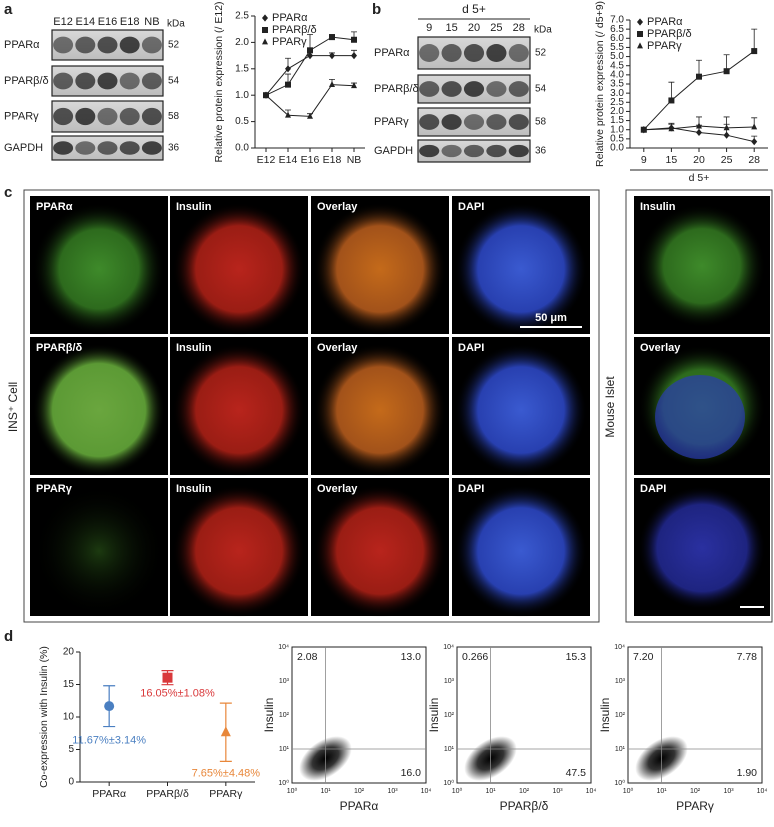 Image resolution: width=774 pixels, height=827 pixels. What do you see at coordinates (496, 28) in the screenshot?
I see `lane-label: 25` at bounding box center [496, 28].